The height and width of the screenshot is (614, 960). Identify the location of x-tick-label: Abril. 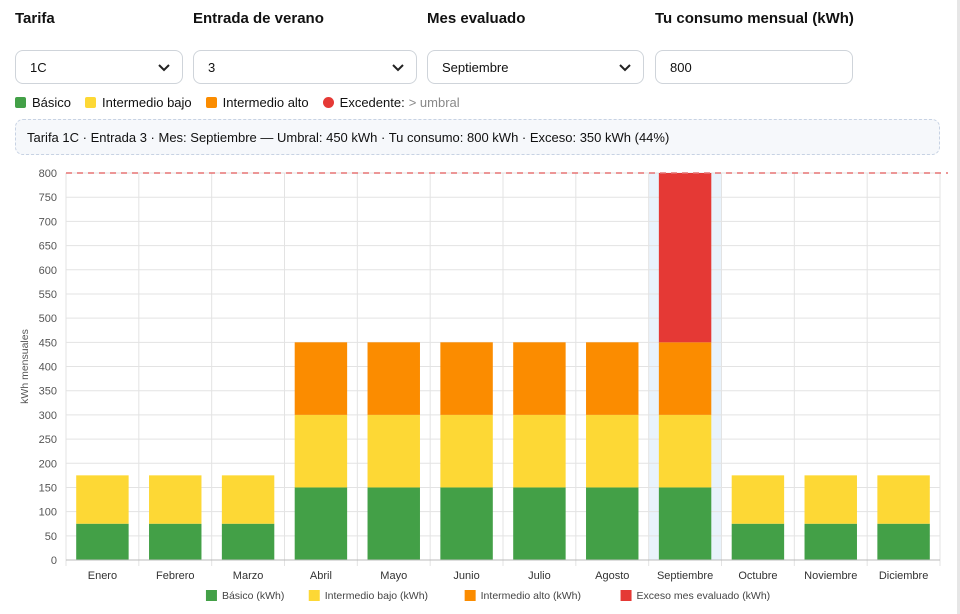
(321, 576).